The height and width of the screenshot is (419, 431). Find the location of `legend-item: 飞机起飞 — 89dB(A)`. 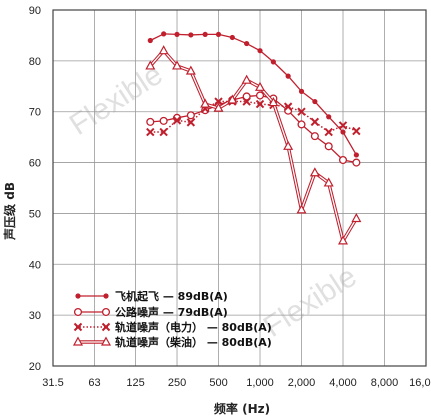

legend-item: 飞机起飞 — 89dB(A) is located at coordinates (151, 296).